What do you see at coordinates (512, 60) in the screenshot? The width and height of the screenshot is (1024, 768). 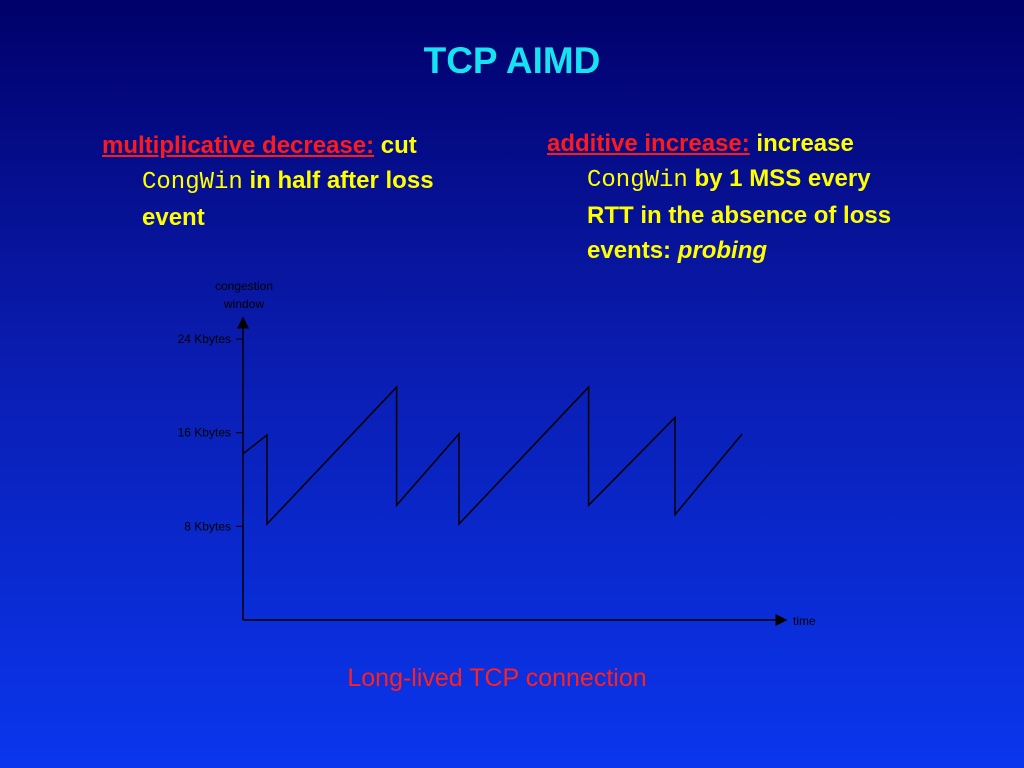 I see `slide-title: TCP AIMD` at bounding box center [512, 60].